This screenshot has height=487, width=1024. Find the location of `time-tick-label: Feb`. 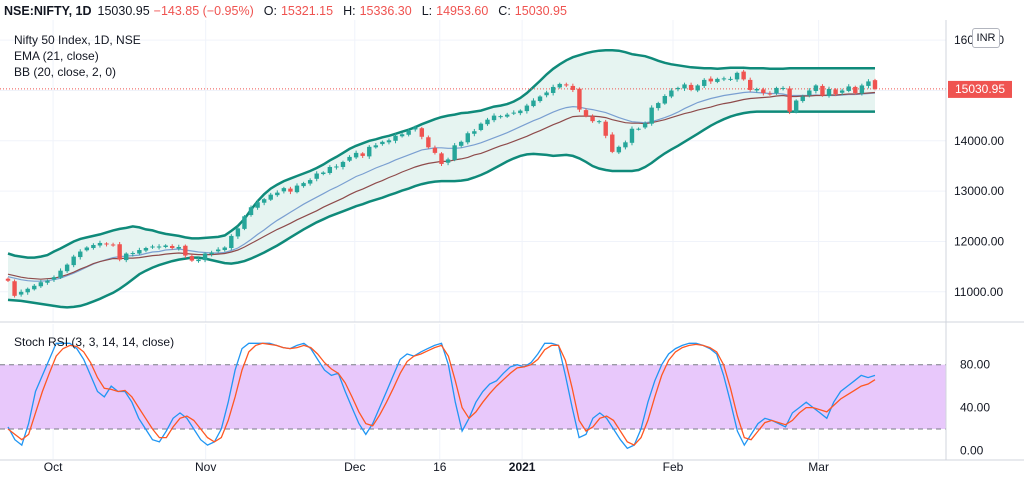

time-tick-label: Feb is located at coordinates (673, 467).